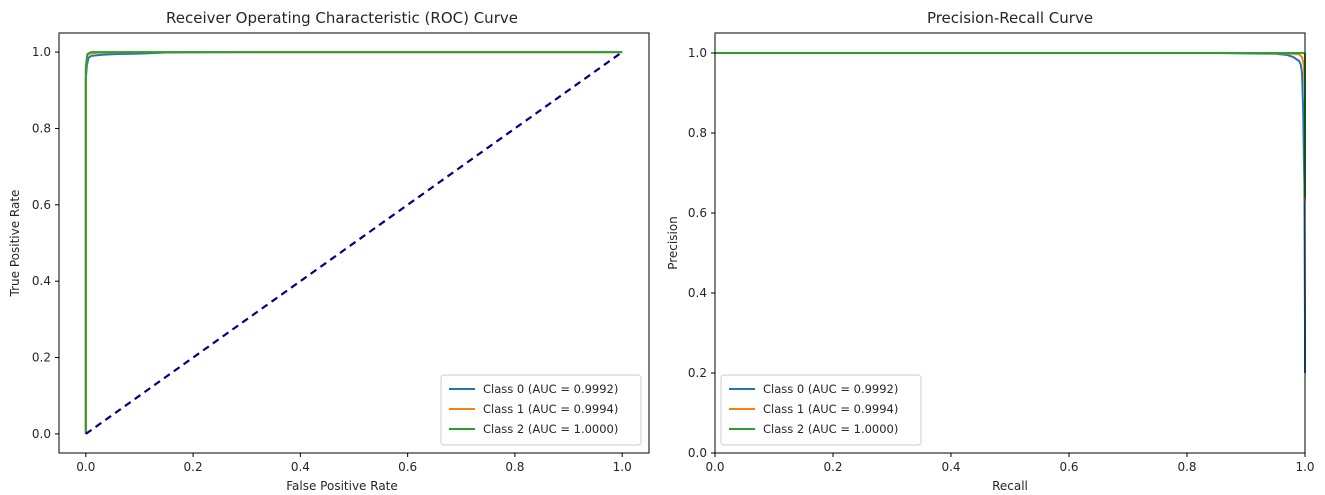  I want to click on pr-xtick-label: 0.0, so click(714, 467).